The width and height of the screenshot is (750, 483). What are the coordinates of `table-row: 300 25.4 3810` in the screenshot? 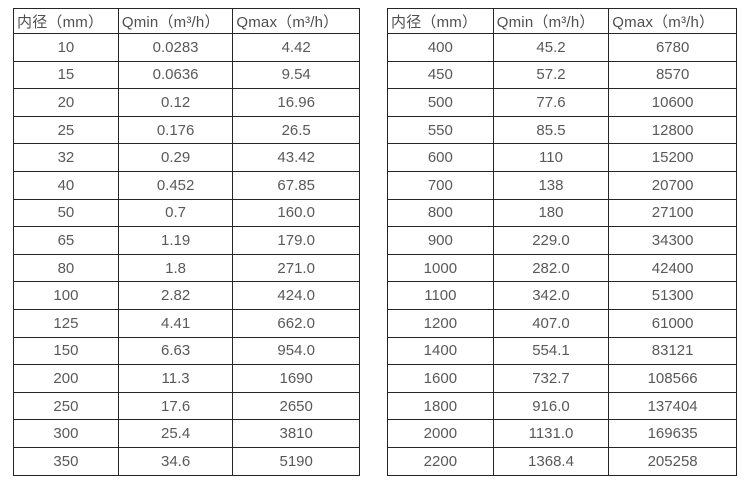 It's located at (186, 433).